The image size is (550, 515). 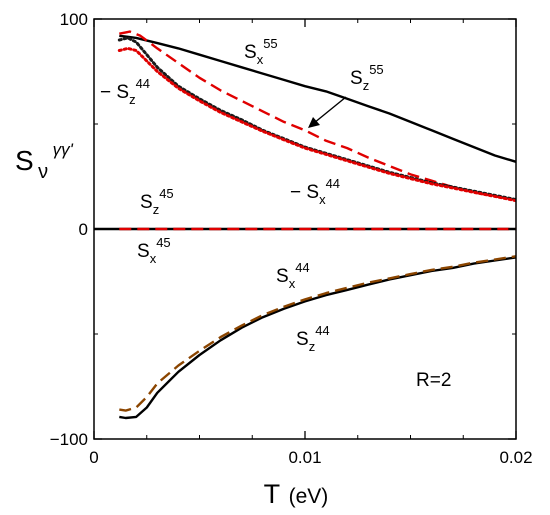 I want to click on label-minus-sx44: − Sx44, so click(x=315, y=191).